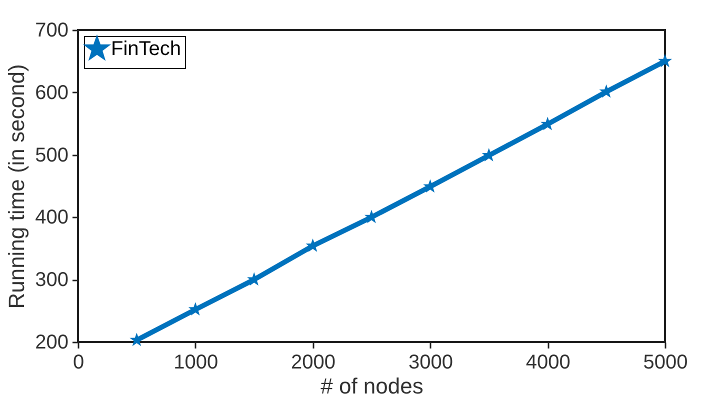 The height and width of the screenshot is (402, 708). Describe the element at coordinates (548, 363) in the screenshot. I see `x-tick-label: 4000` at that location.